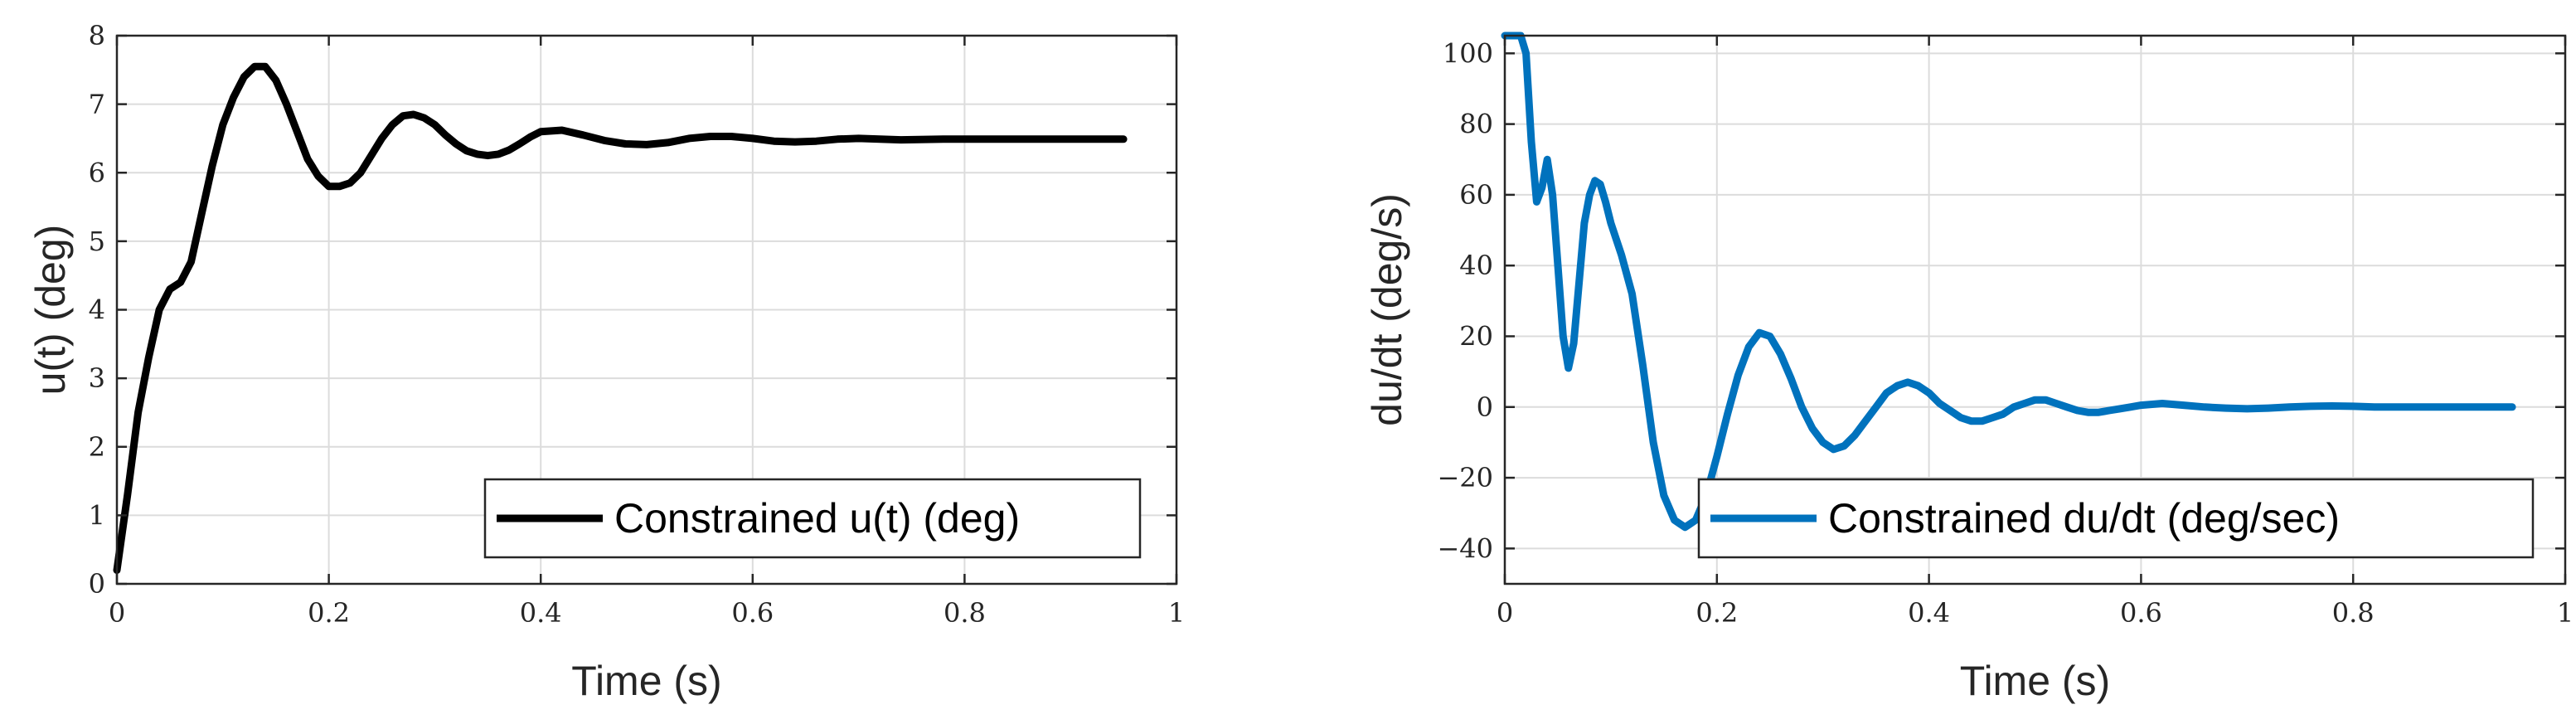 The image size is (2576, 724). What do you see at coordinates (97, 35) in the screenshot?
I see `y-tick-label: 8` at bounding box center [97, 35].